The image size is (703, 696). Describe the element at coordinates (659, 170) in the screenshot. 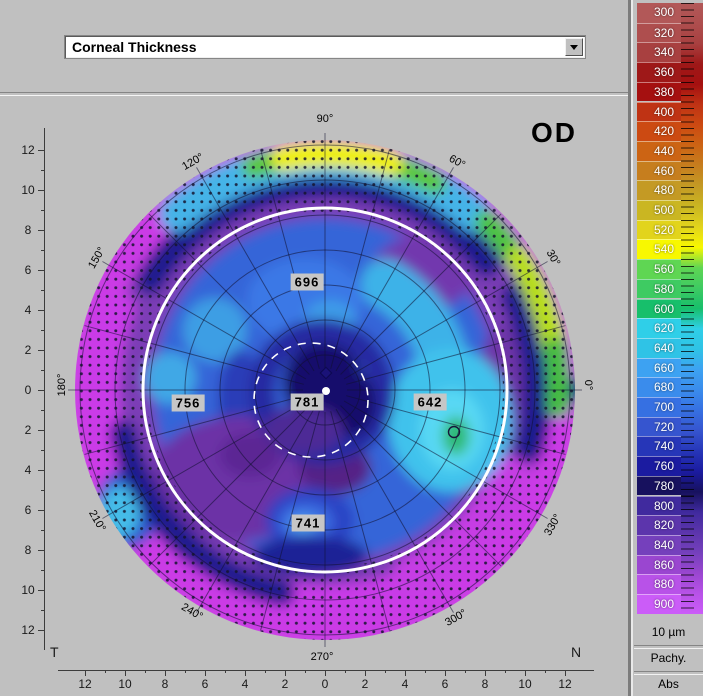

I see `scale-entry: 460` at that location.